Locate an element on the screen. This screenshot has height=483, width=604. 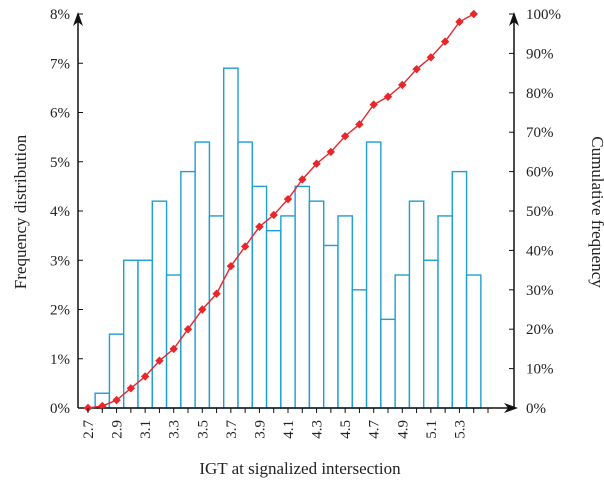
y-tick-label-right: 40% is located at coordinates (540, 251).